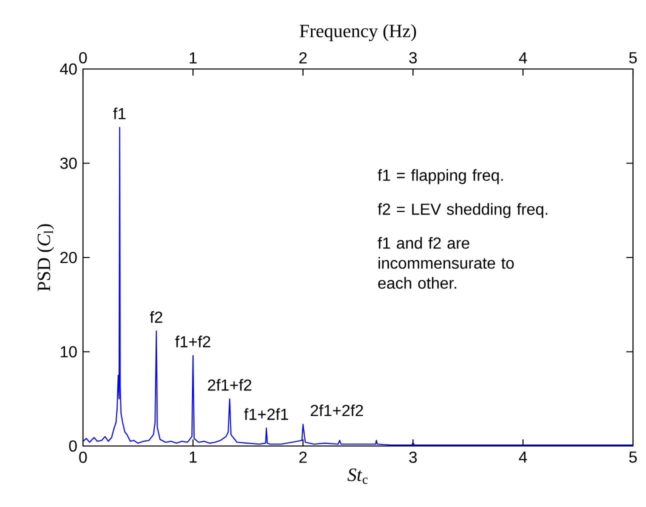 This screenshot has height=507, width=646. I want to click on x-tick-label: 4, so click(522, 457).